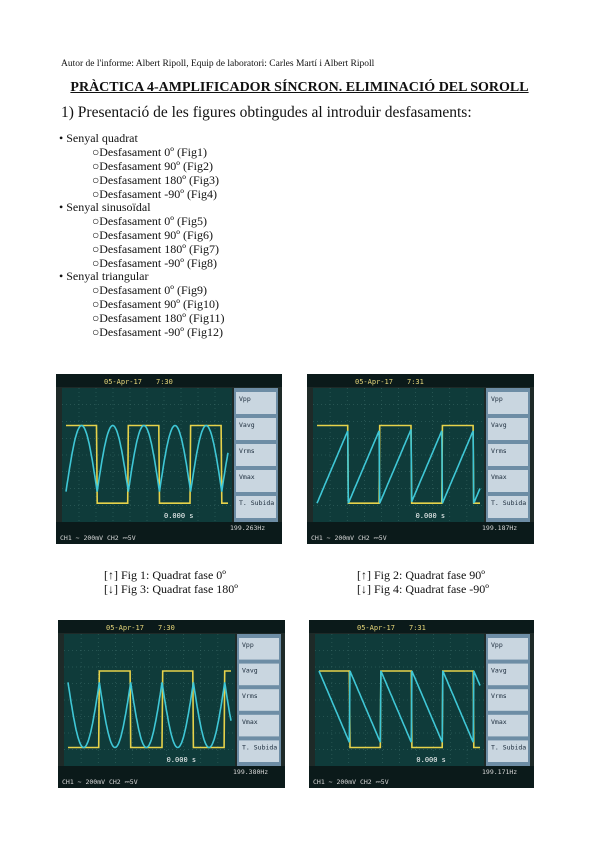 The height and width of the screenshot is (848, 599). I want to click on list-item: ○Desfasament 0º (Fig1), so click(149, 152).